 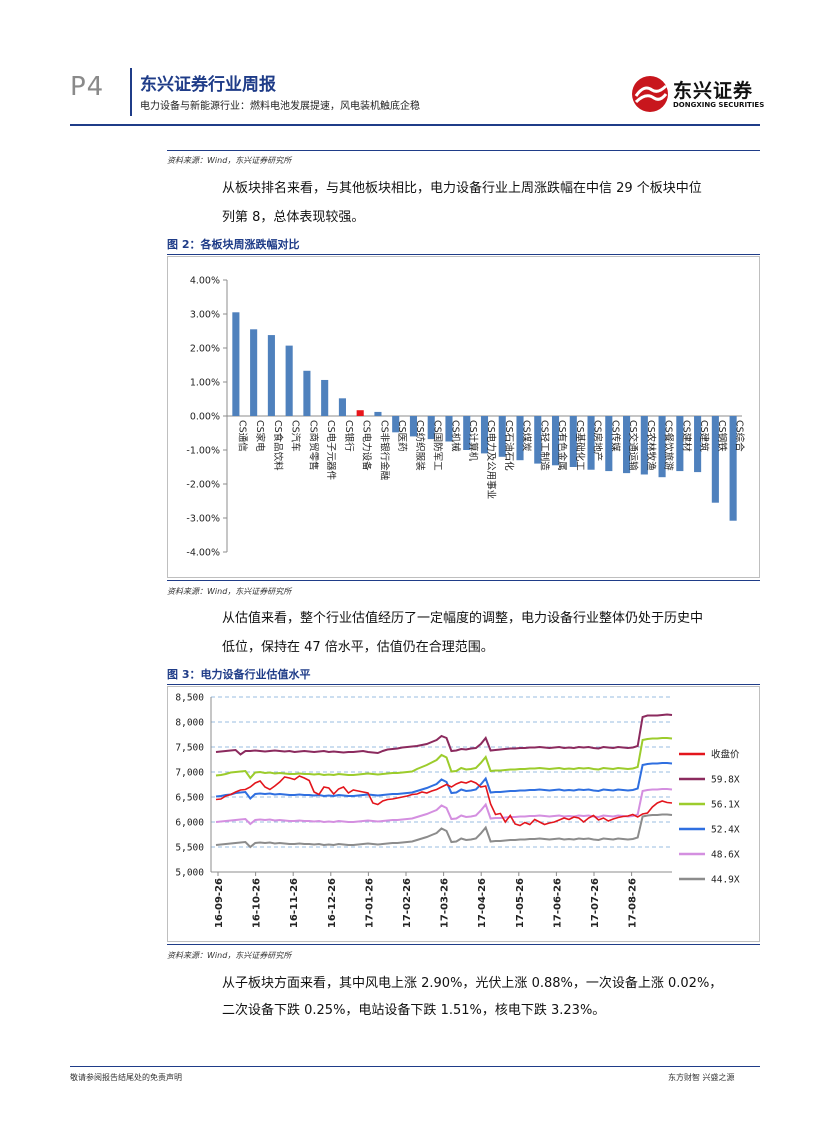 What do you see at coordinates (455, 436) in the screenshot?
I see `x-tick-label: CS机械` at bounding box center [455, 436].